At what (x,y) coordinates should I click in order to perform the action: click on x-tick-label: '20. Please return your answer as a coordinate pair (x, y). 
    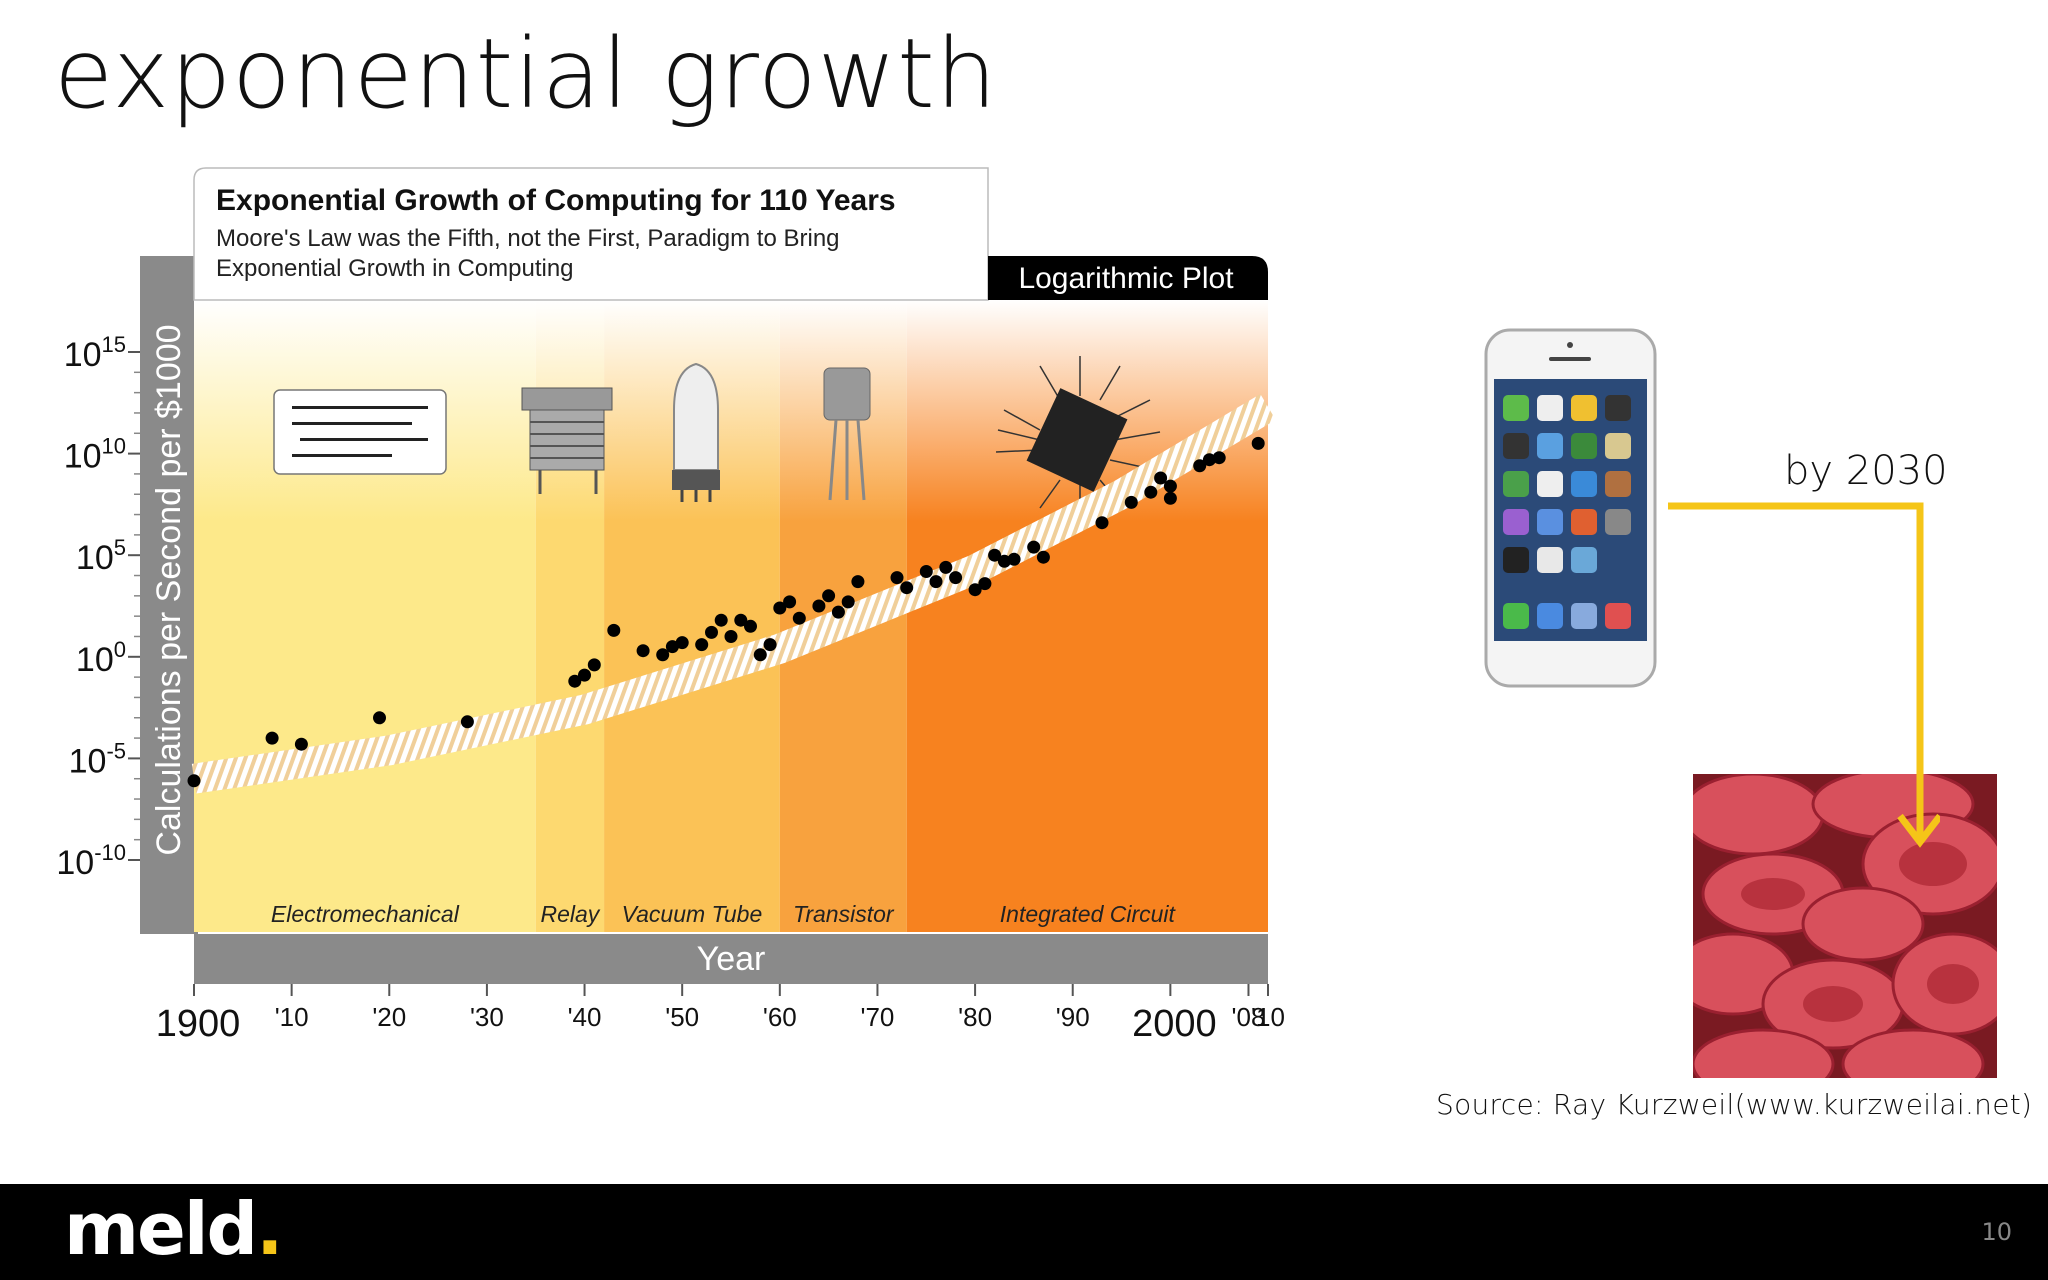
    Looking at the image, I should click on (389, 1017).